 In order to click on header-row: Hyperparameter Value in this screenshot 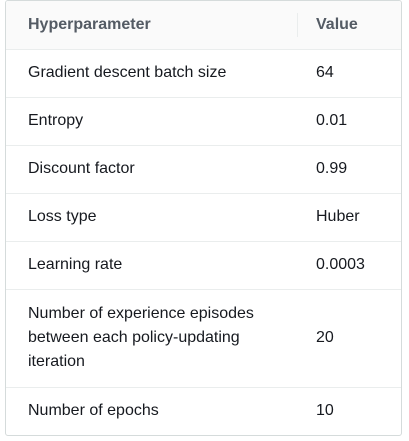, I will do `click(203, 25)`.